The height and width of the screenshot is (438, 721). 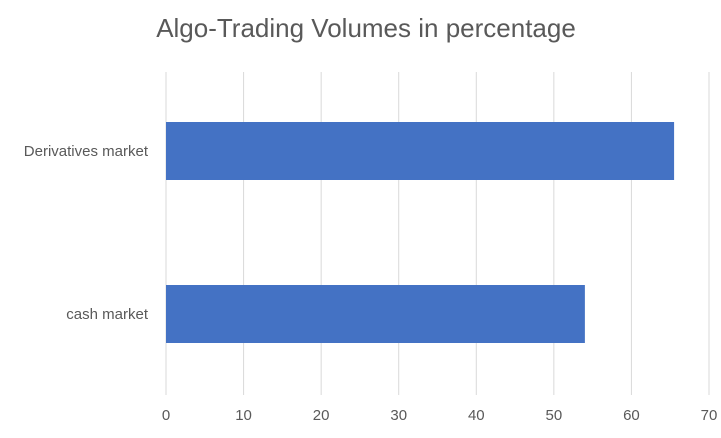 What do you see at coordinates (440, 415) in the screenshot?
I see `x-axis-tick-labels: 0 10 20 30 40 50 60 70` at bounding box center [440, 415].